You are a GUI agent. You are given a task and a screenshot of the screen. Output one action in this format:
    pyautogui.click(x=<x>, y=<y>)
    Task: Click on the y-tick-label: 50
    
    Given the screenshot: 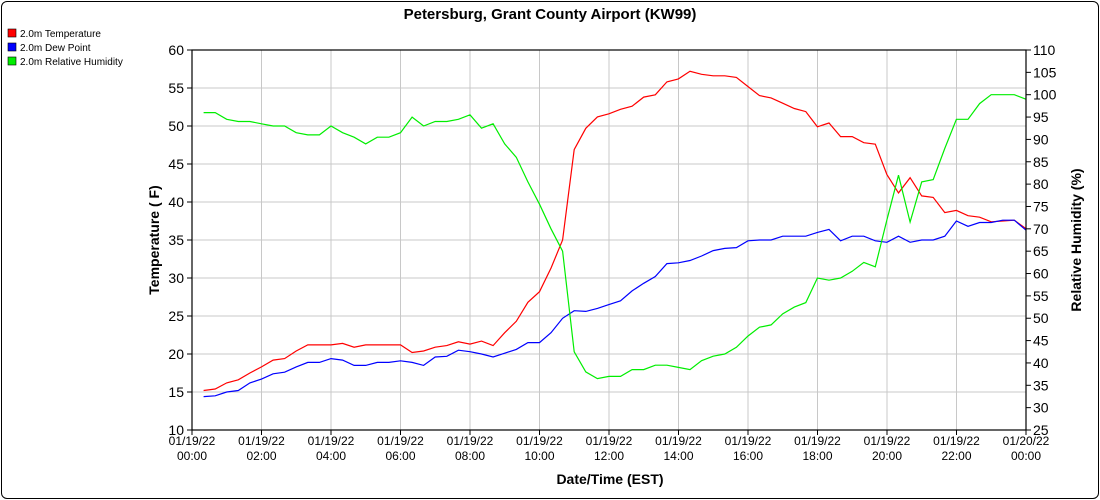 What is the action you would take?
    pyautogui.click(x=176, y=126)
    